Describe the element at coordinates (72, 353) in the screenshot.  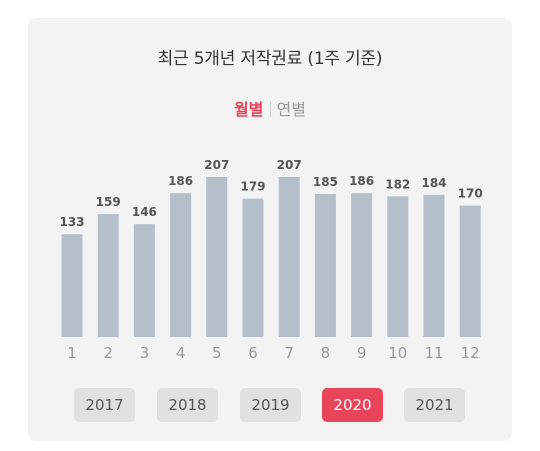
I see `x-tick-1: 1` at that location.